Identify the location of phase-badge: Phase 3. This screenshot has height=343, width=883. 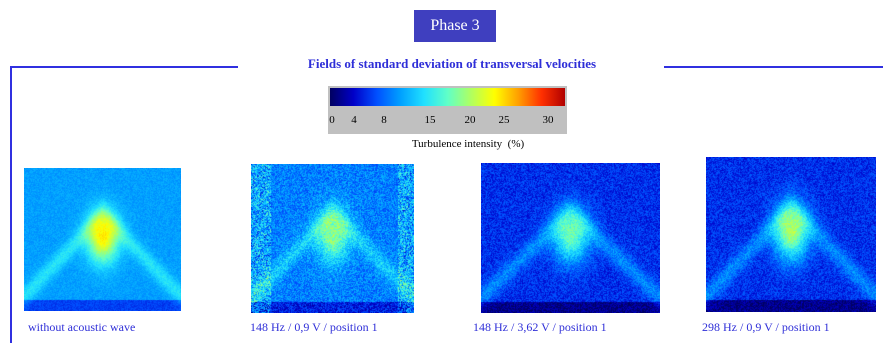
(455, 26).